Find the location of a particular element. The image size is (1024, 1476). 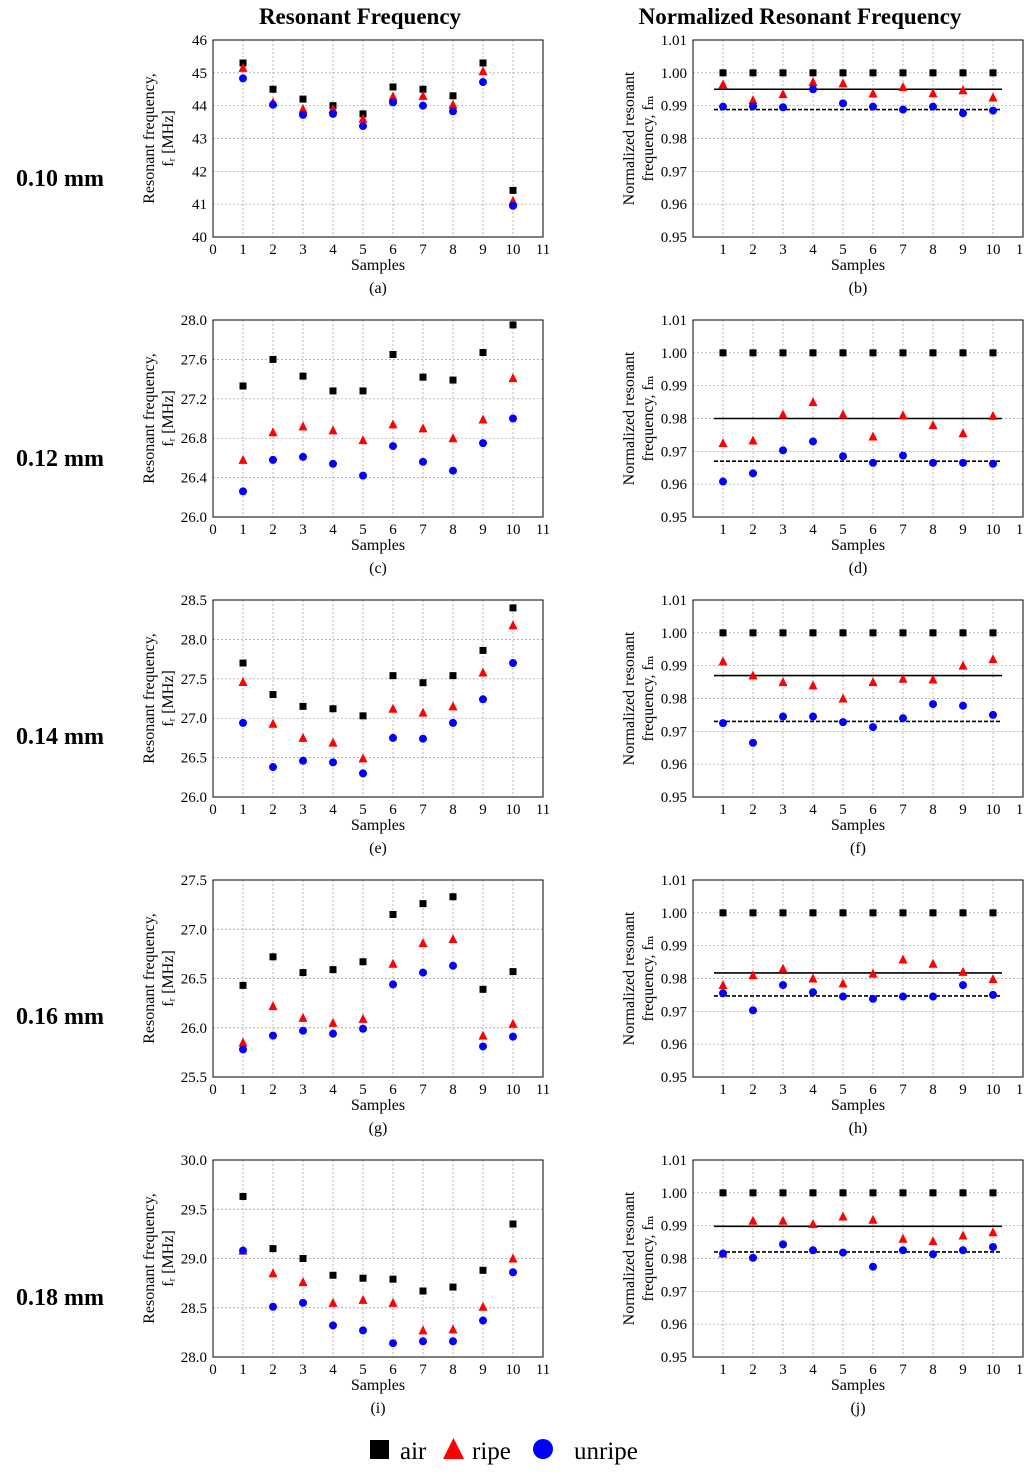

row-label-thickness: 0.14 mm is located at coordinates (60, 737).